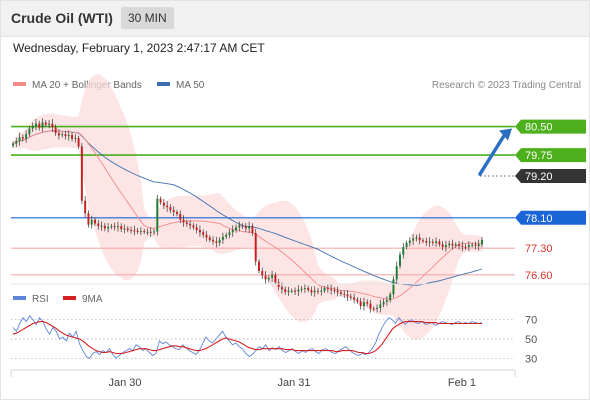  What do you see at coordinates (531, 340) in the screenshot?
I see `rsi-tick-label: 50` at bounding box center [531, 340].